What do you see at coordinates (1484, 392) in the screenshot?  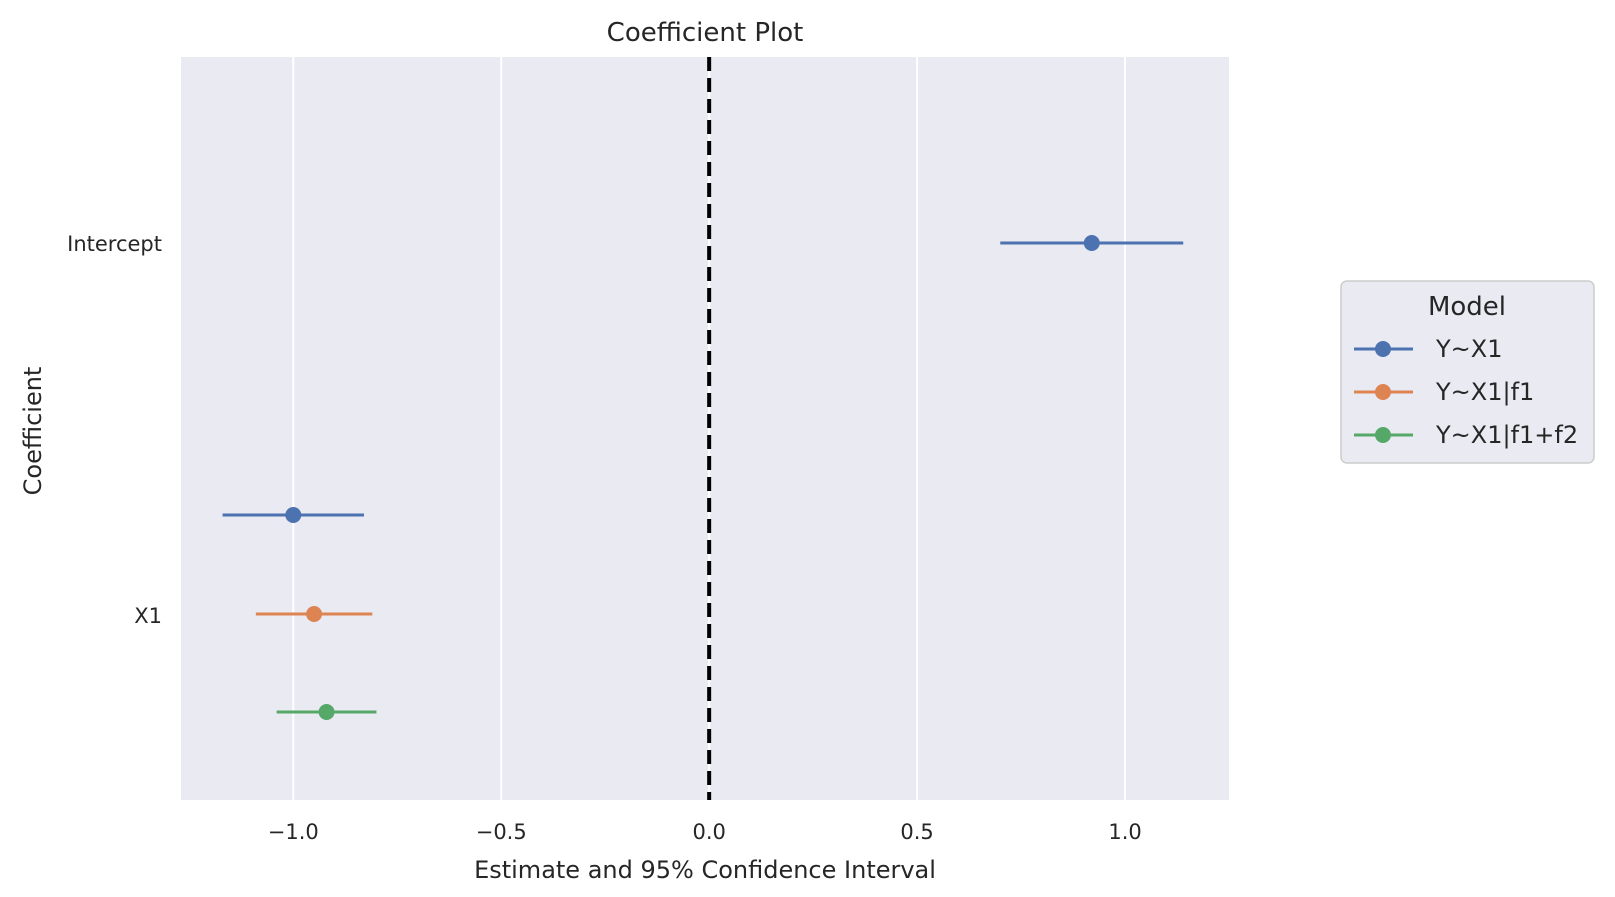 I see `legend-label: Y~X1|f1` at bounding box center [1484, 392].